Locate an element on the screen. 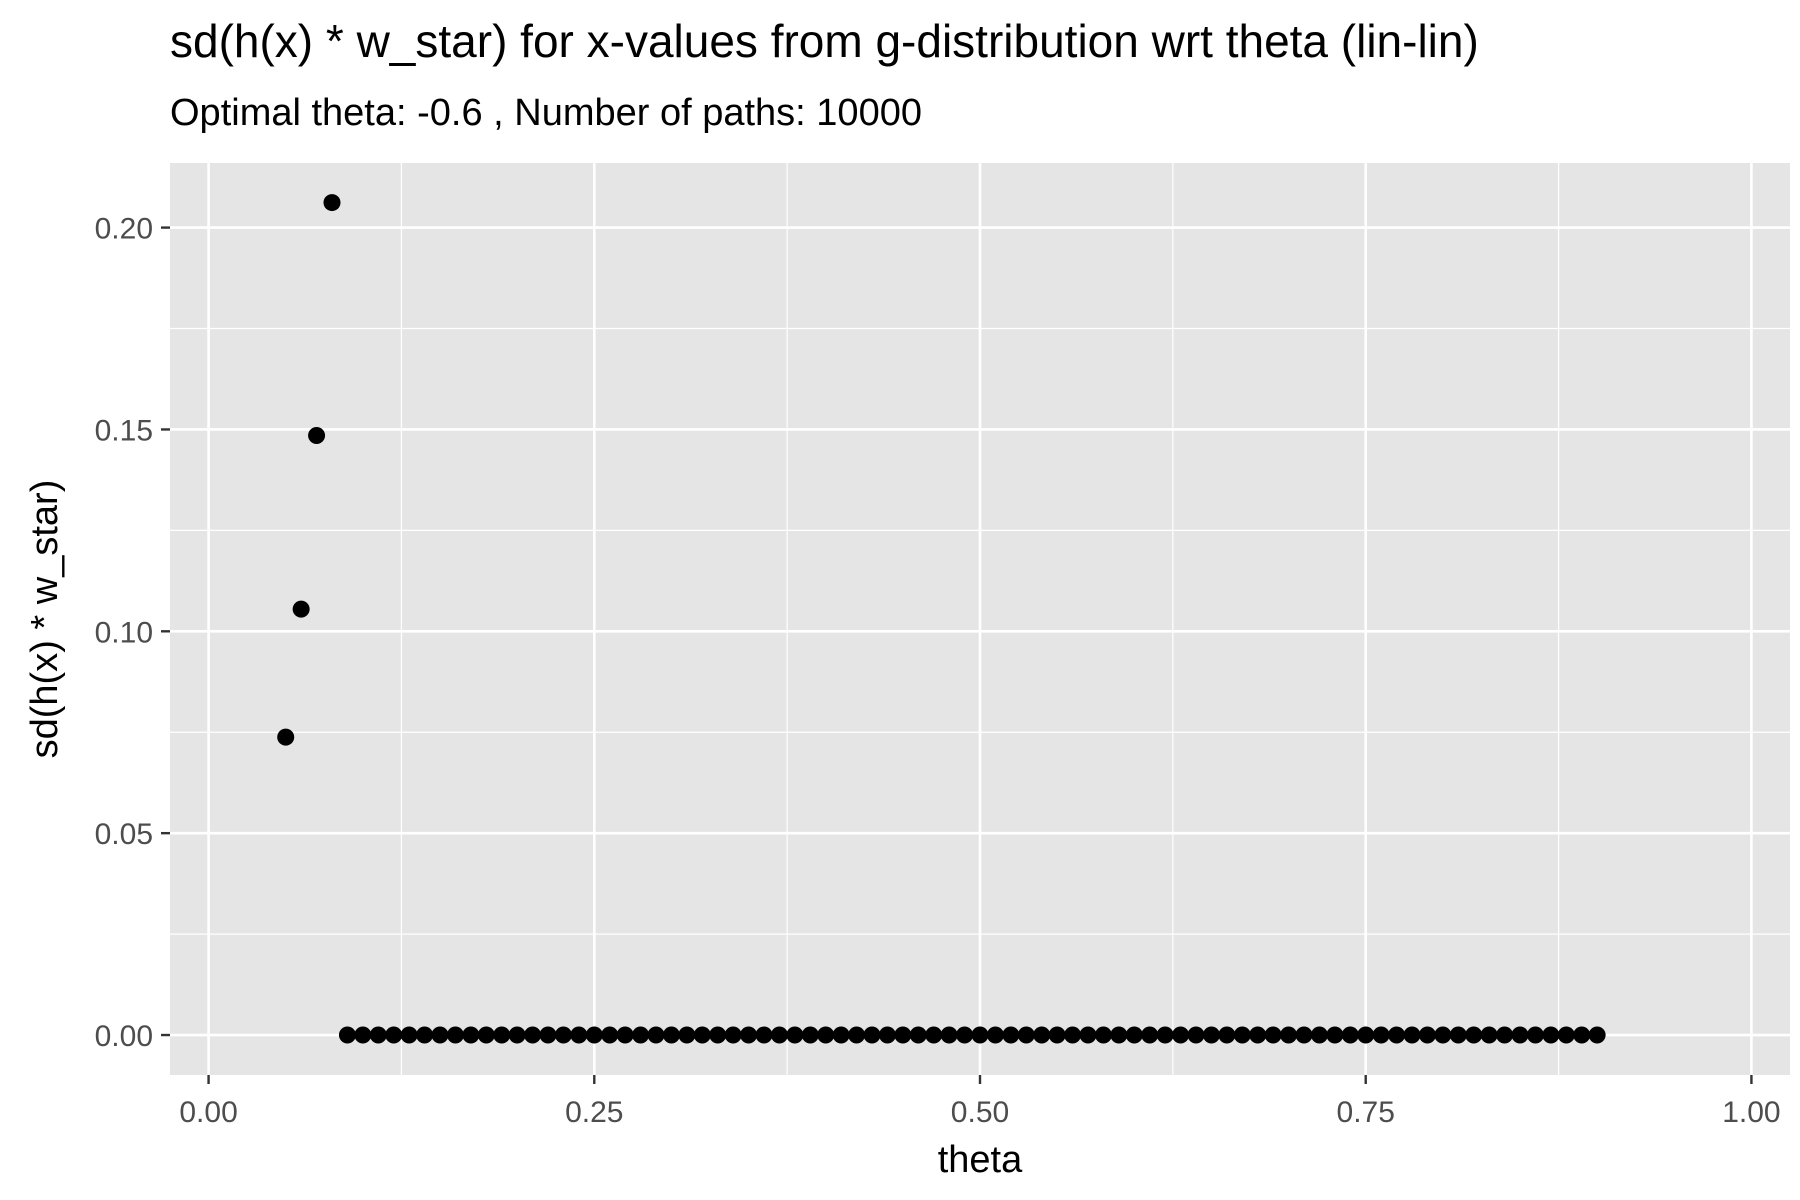  x-tick-label: 1.00 is located at coordinates (1751, 1112).